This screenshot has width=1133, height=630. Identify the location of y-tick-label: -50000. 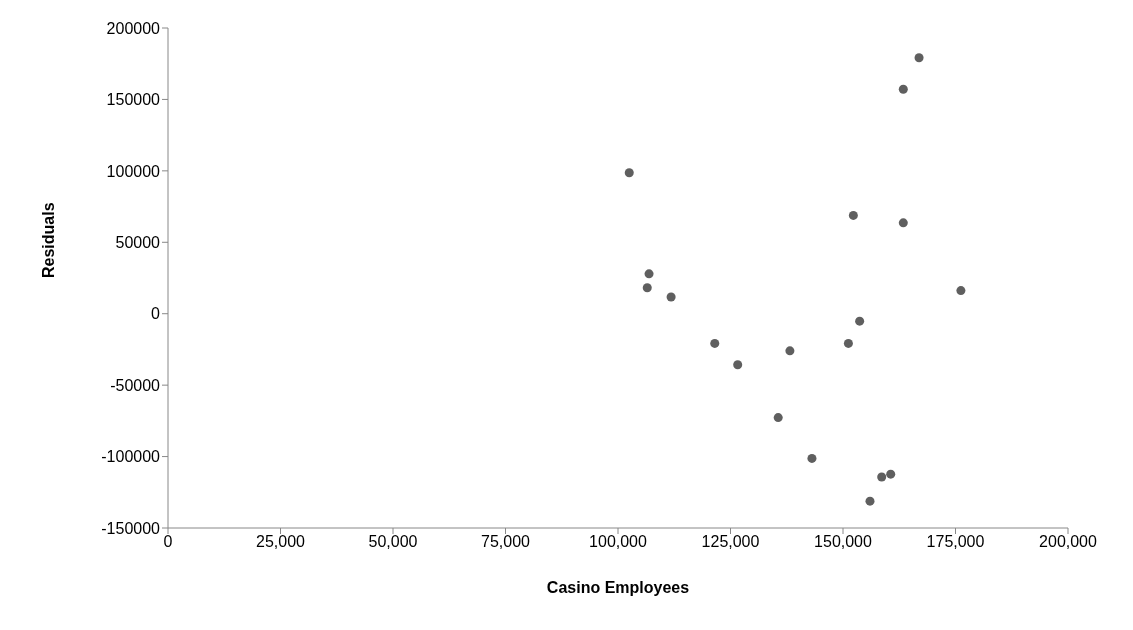
(135, 385).